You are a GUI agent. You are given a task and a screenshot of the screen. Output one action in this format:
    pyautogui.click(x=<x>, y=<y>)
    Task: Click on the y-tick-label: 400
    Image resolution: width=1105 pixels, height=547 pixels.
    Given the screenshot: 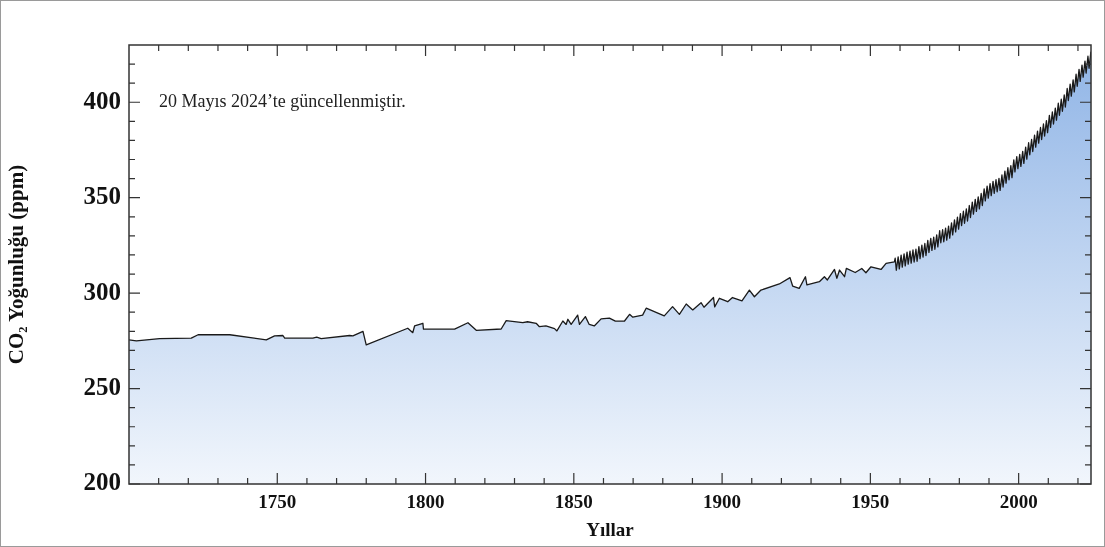 What is the action you would take?
    pyautogui.click(x=102, y=100)
    